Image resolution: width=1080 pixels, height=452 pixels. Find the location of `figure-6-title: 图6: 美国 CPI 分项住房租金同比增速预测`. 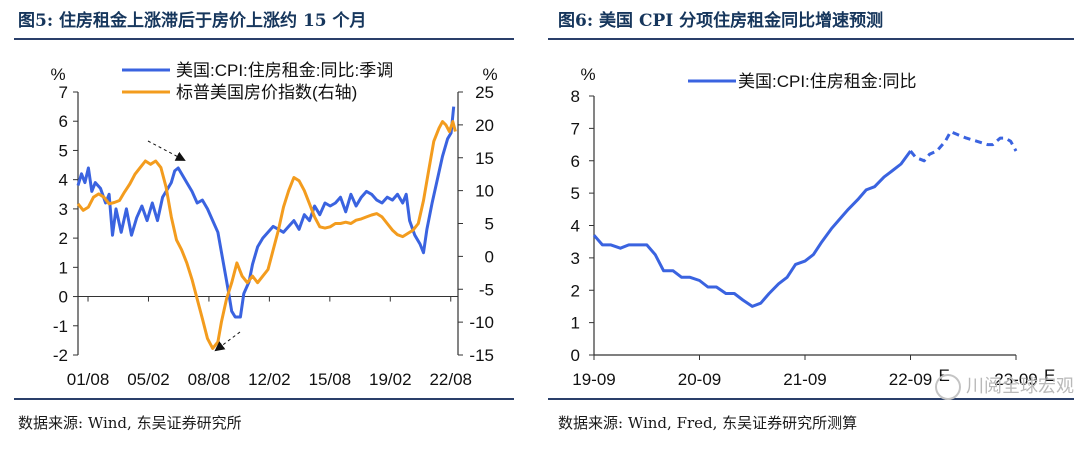

figure-6-title: 图6: 美国 CPI 分项住房租金同比增速预测 is located at coordinates (721, 21).